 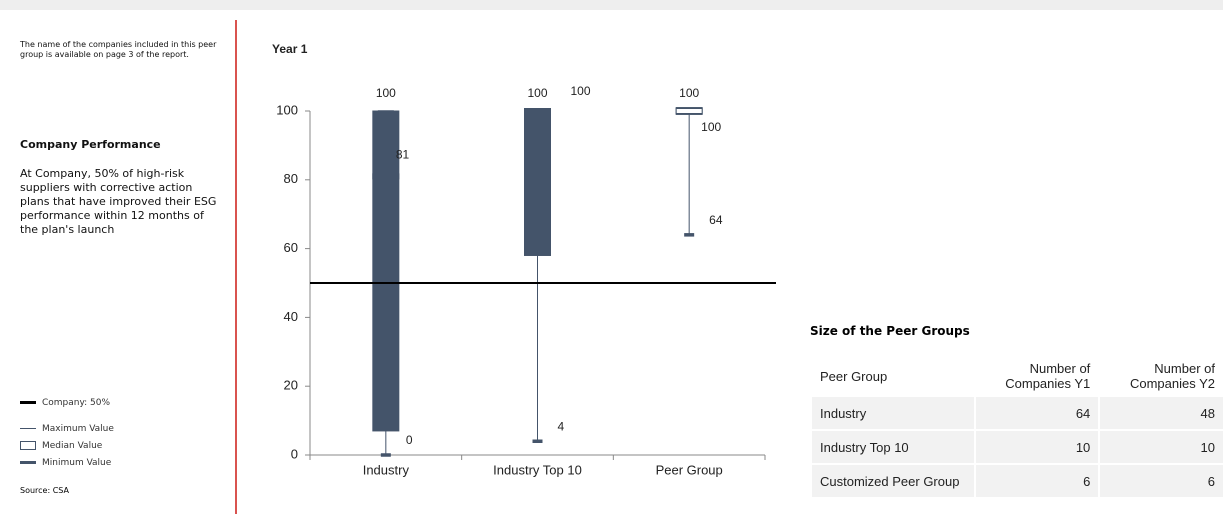 What do you see at coordinates (78, 429) in the screenshot?
I see `legend-label: Maximum Value` at bounding box center [78, 429].